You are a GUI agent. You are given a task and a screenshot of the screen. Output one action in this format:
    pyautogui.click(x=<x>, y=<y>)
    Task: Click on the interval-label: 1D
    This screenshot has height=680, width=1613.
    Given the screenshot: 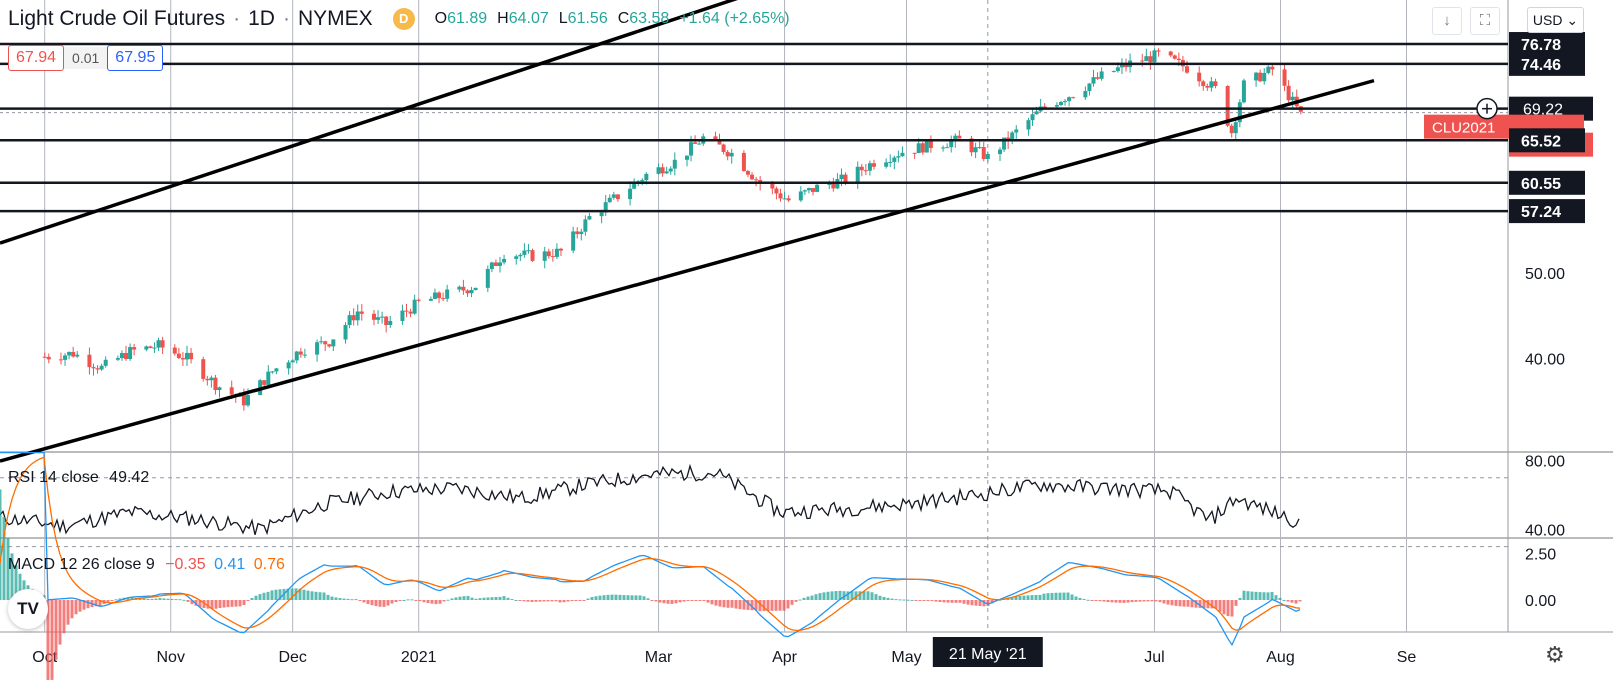 What is the action you would take?
    pyautogui.click(x=261, y=18)
    